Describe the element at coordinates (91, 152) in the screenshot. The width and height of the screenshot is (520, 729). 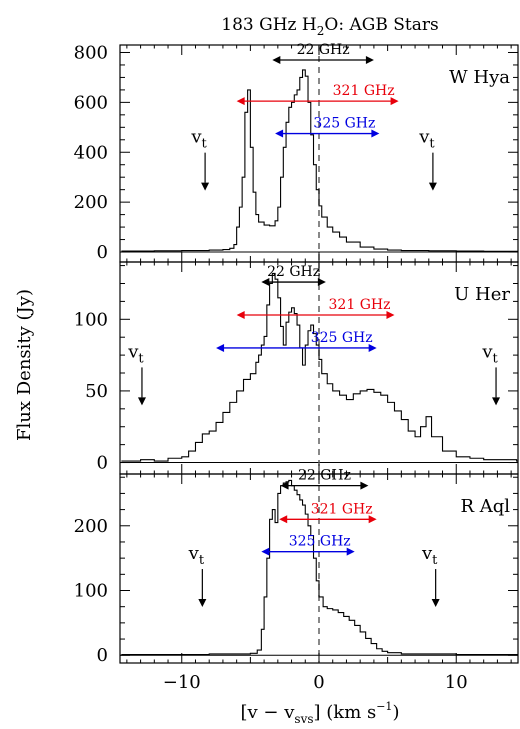
I see `y-tick-label: 400` at that location.